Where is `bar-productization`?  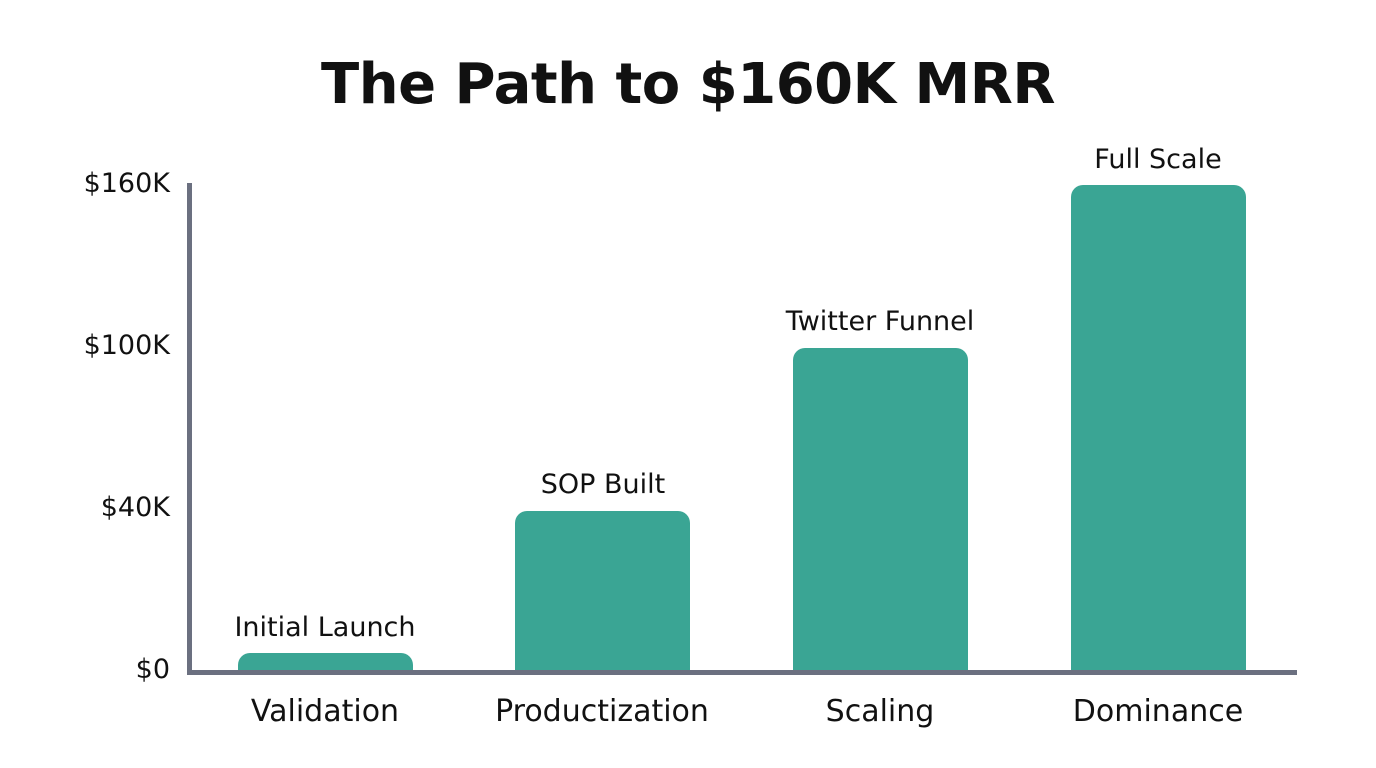
bar-productization is located at coordinates (602, 590).